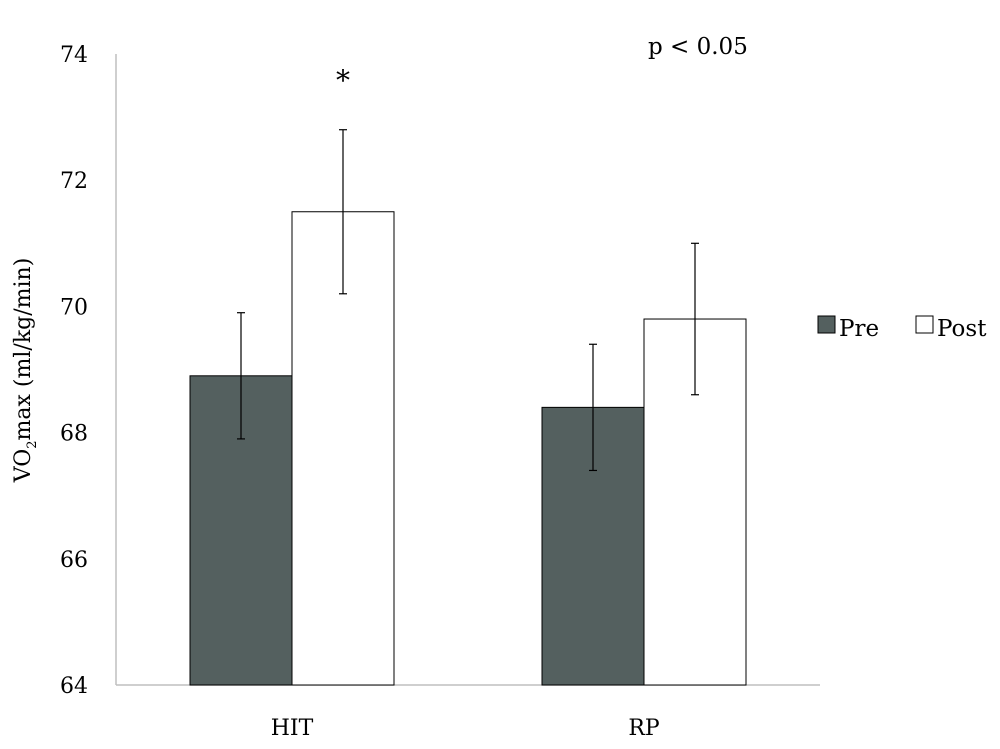 This screenshot has width=1000, height=749. I want to click on y-tick-label: 74, so click(74, 55).